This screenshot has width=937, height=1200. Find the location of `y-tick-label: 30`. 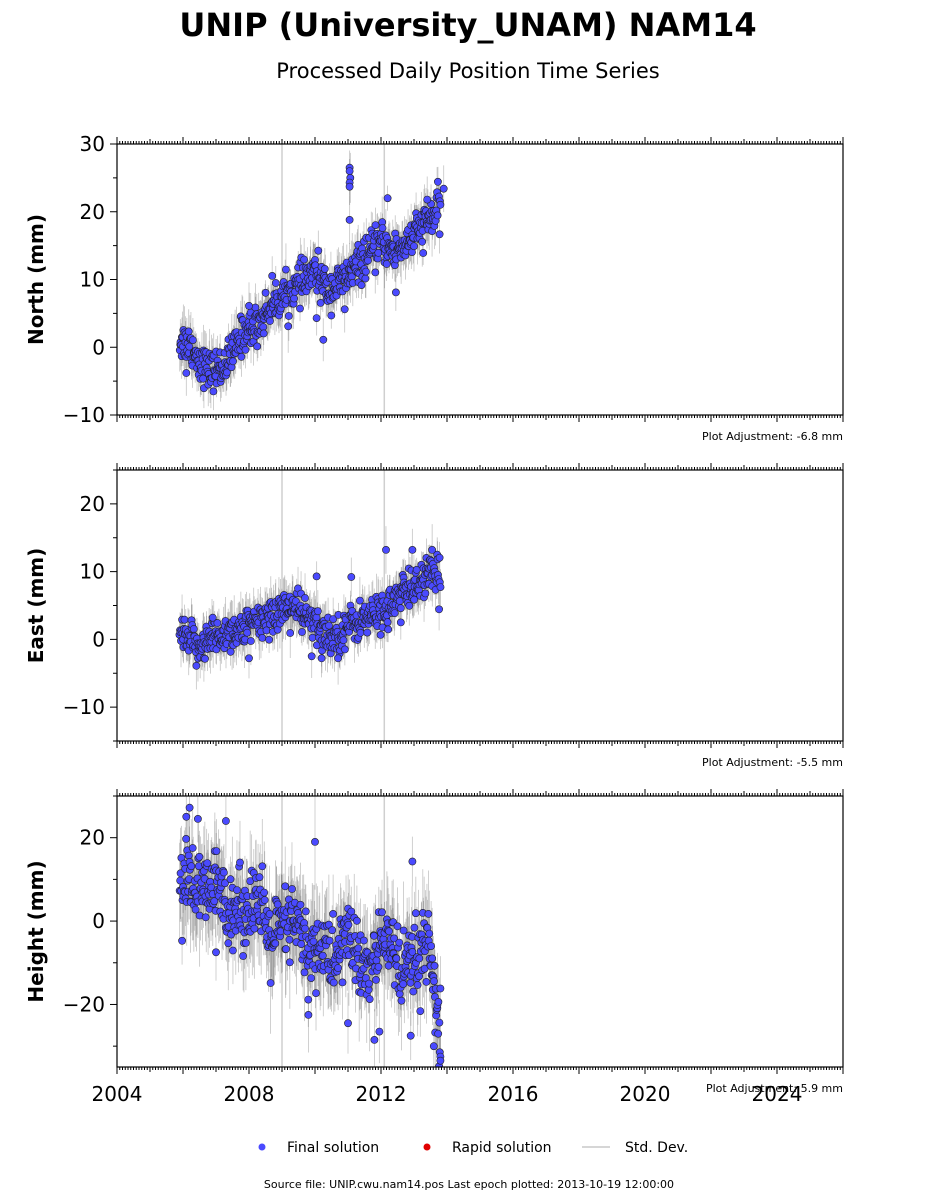

y-tick-label: 30 is located at coordinates (92, 144).